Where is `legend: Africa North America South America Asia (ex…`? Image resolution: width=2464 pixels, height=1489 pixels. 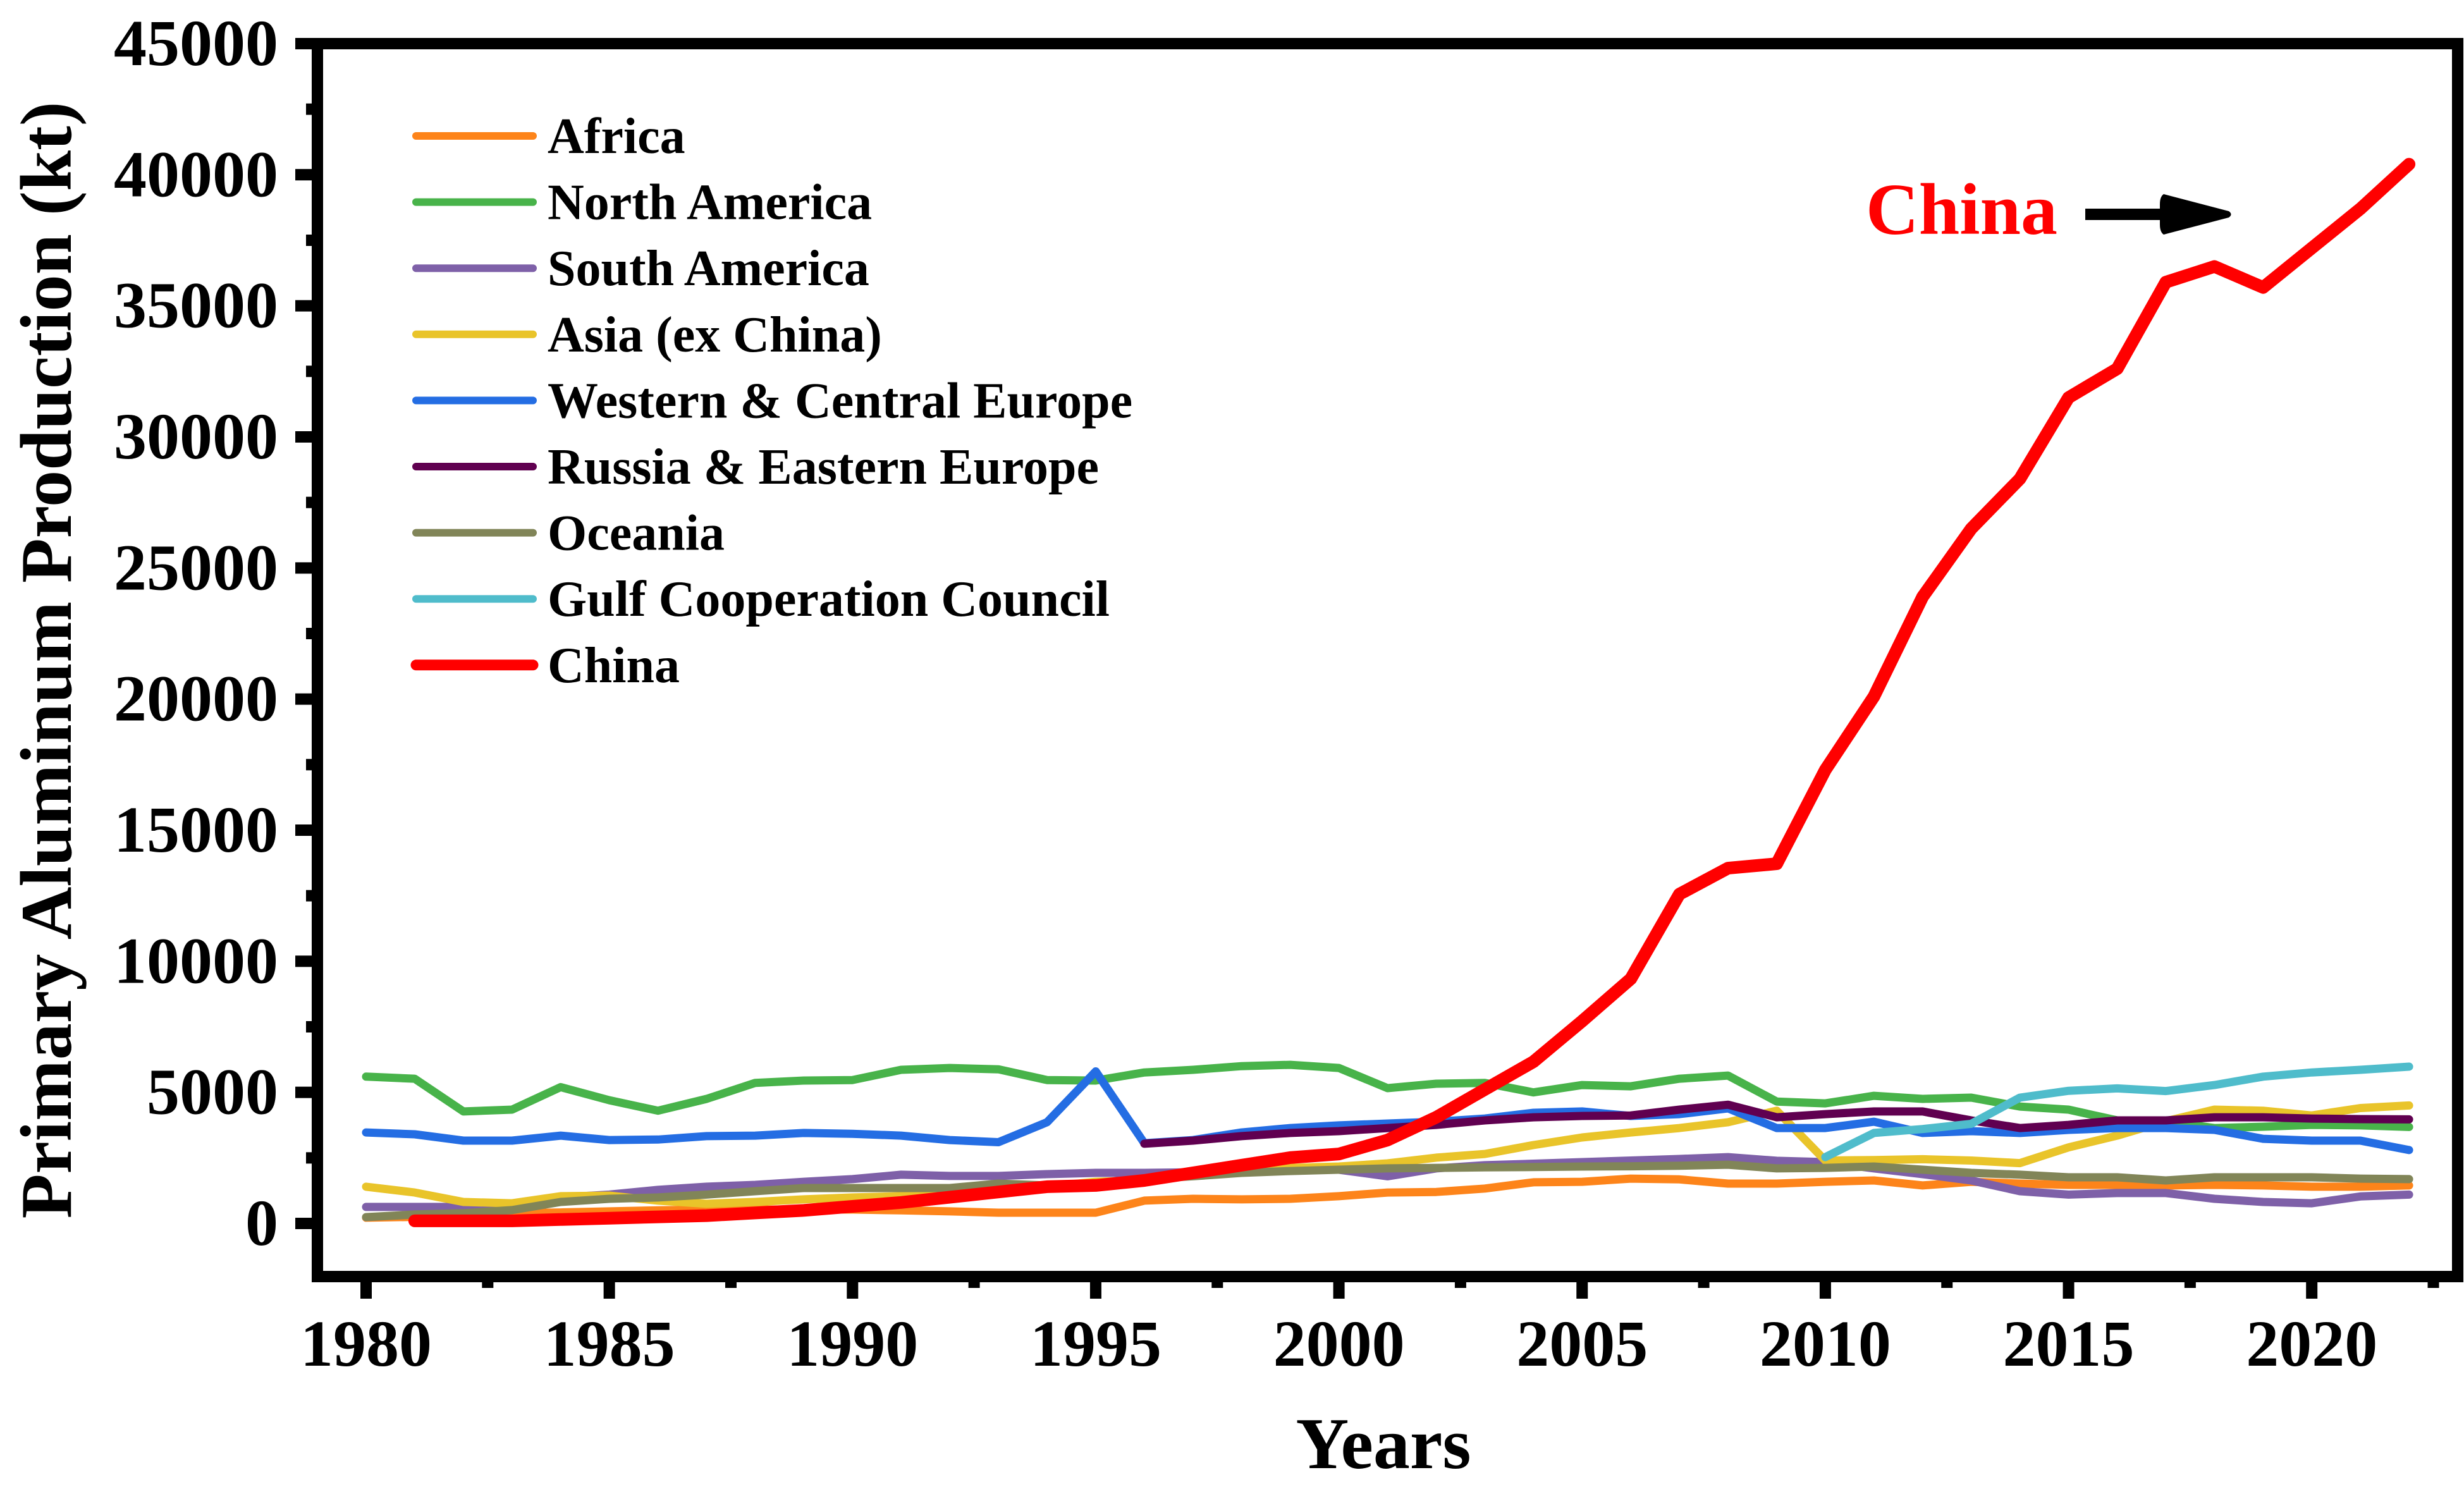 legend: Africa North America South America Asia (ex… is located at coordinates (771, 401).